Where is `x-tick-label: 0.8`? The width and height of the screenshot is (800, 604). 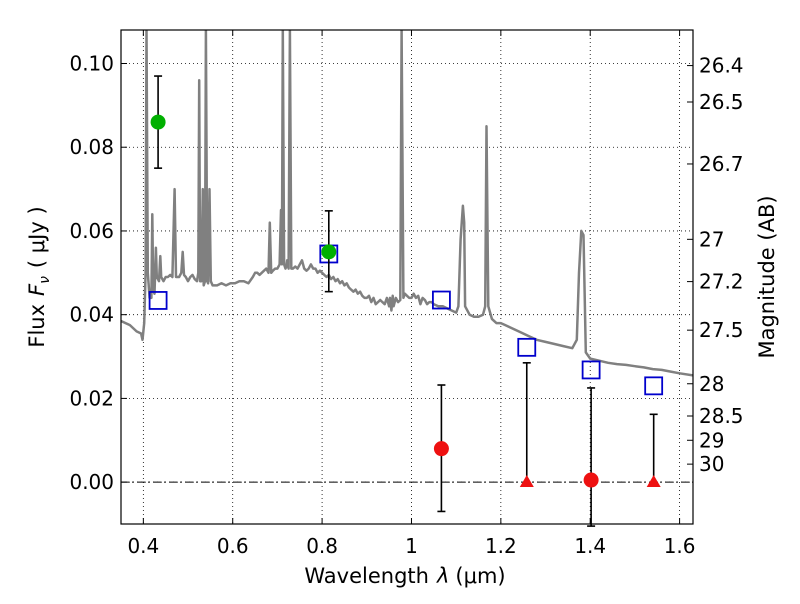 x-tick-label: 0.8 is located at coordinates (322, 546).